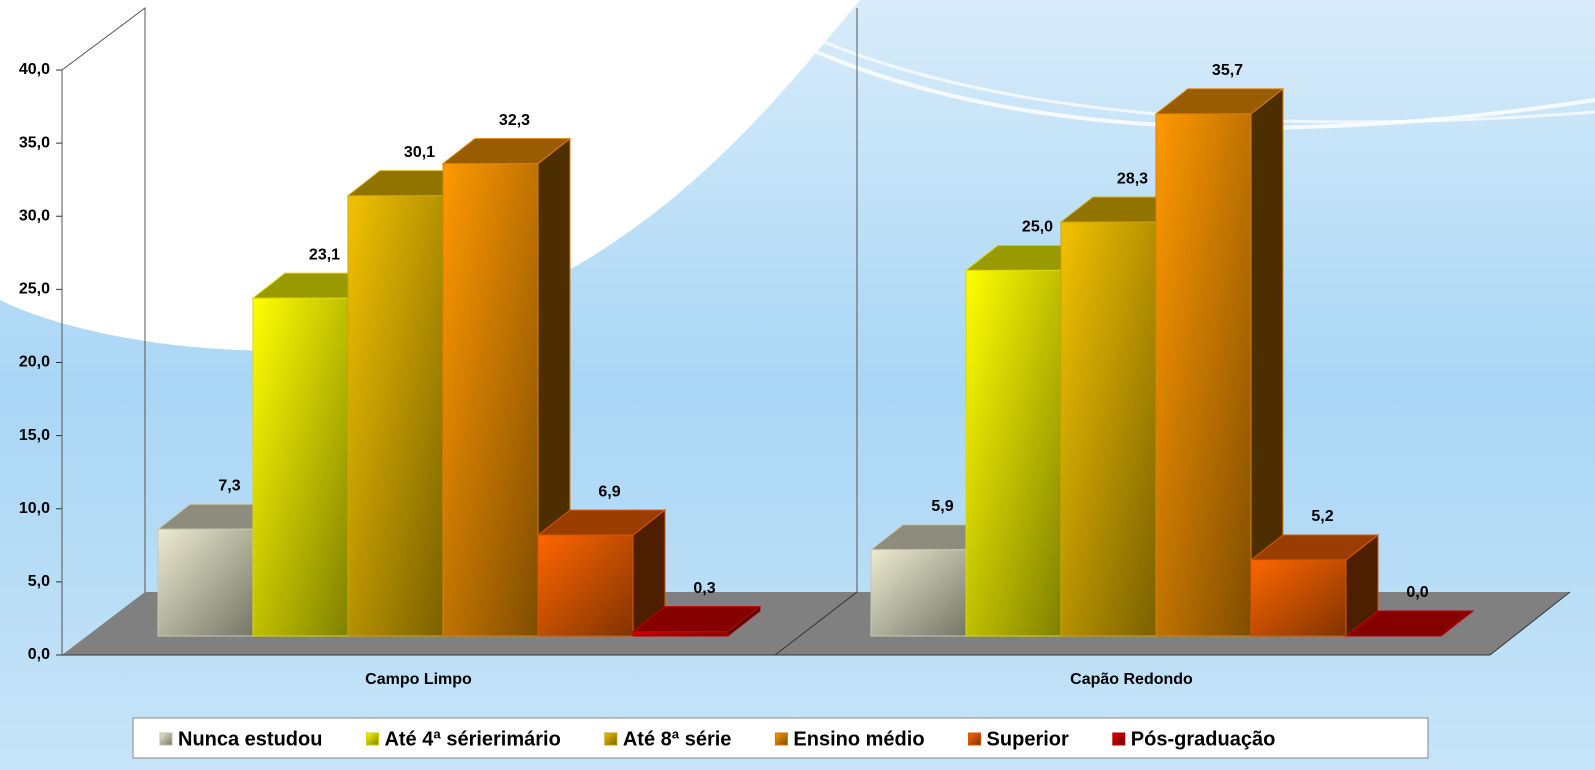 Image resolution: width=1595 pixels, height=770 pixels. Describe the element at coordinates (1227, 70) in the screenshot. I see `data-label: 35,7` at that location.